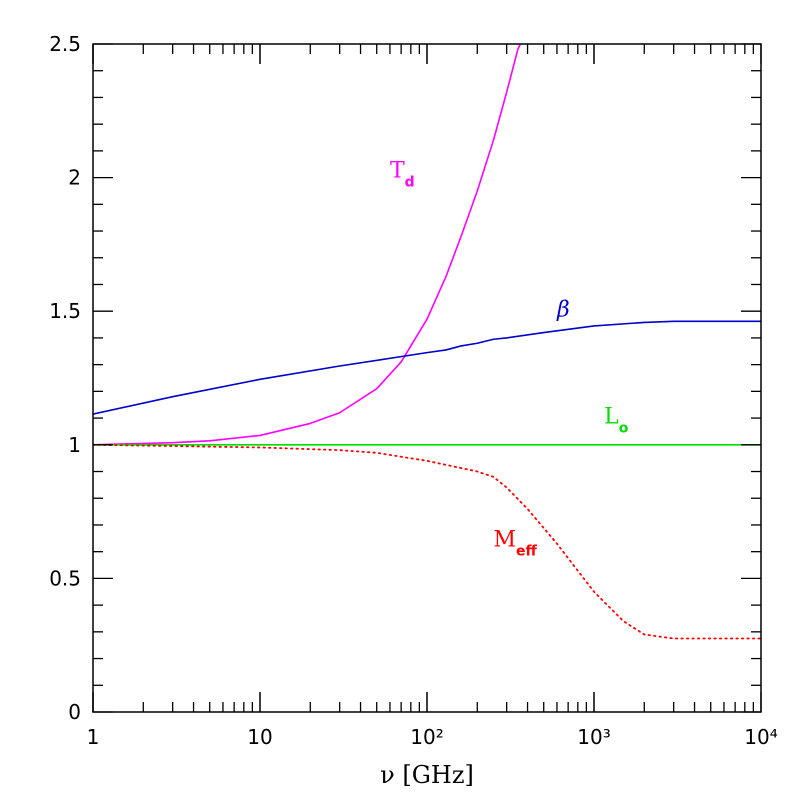  Describe the element at coordinates (74, 712) in the screenshot. I see `y-tick-label: 0` at that location.